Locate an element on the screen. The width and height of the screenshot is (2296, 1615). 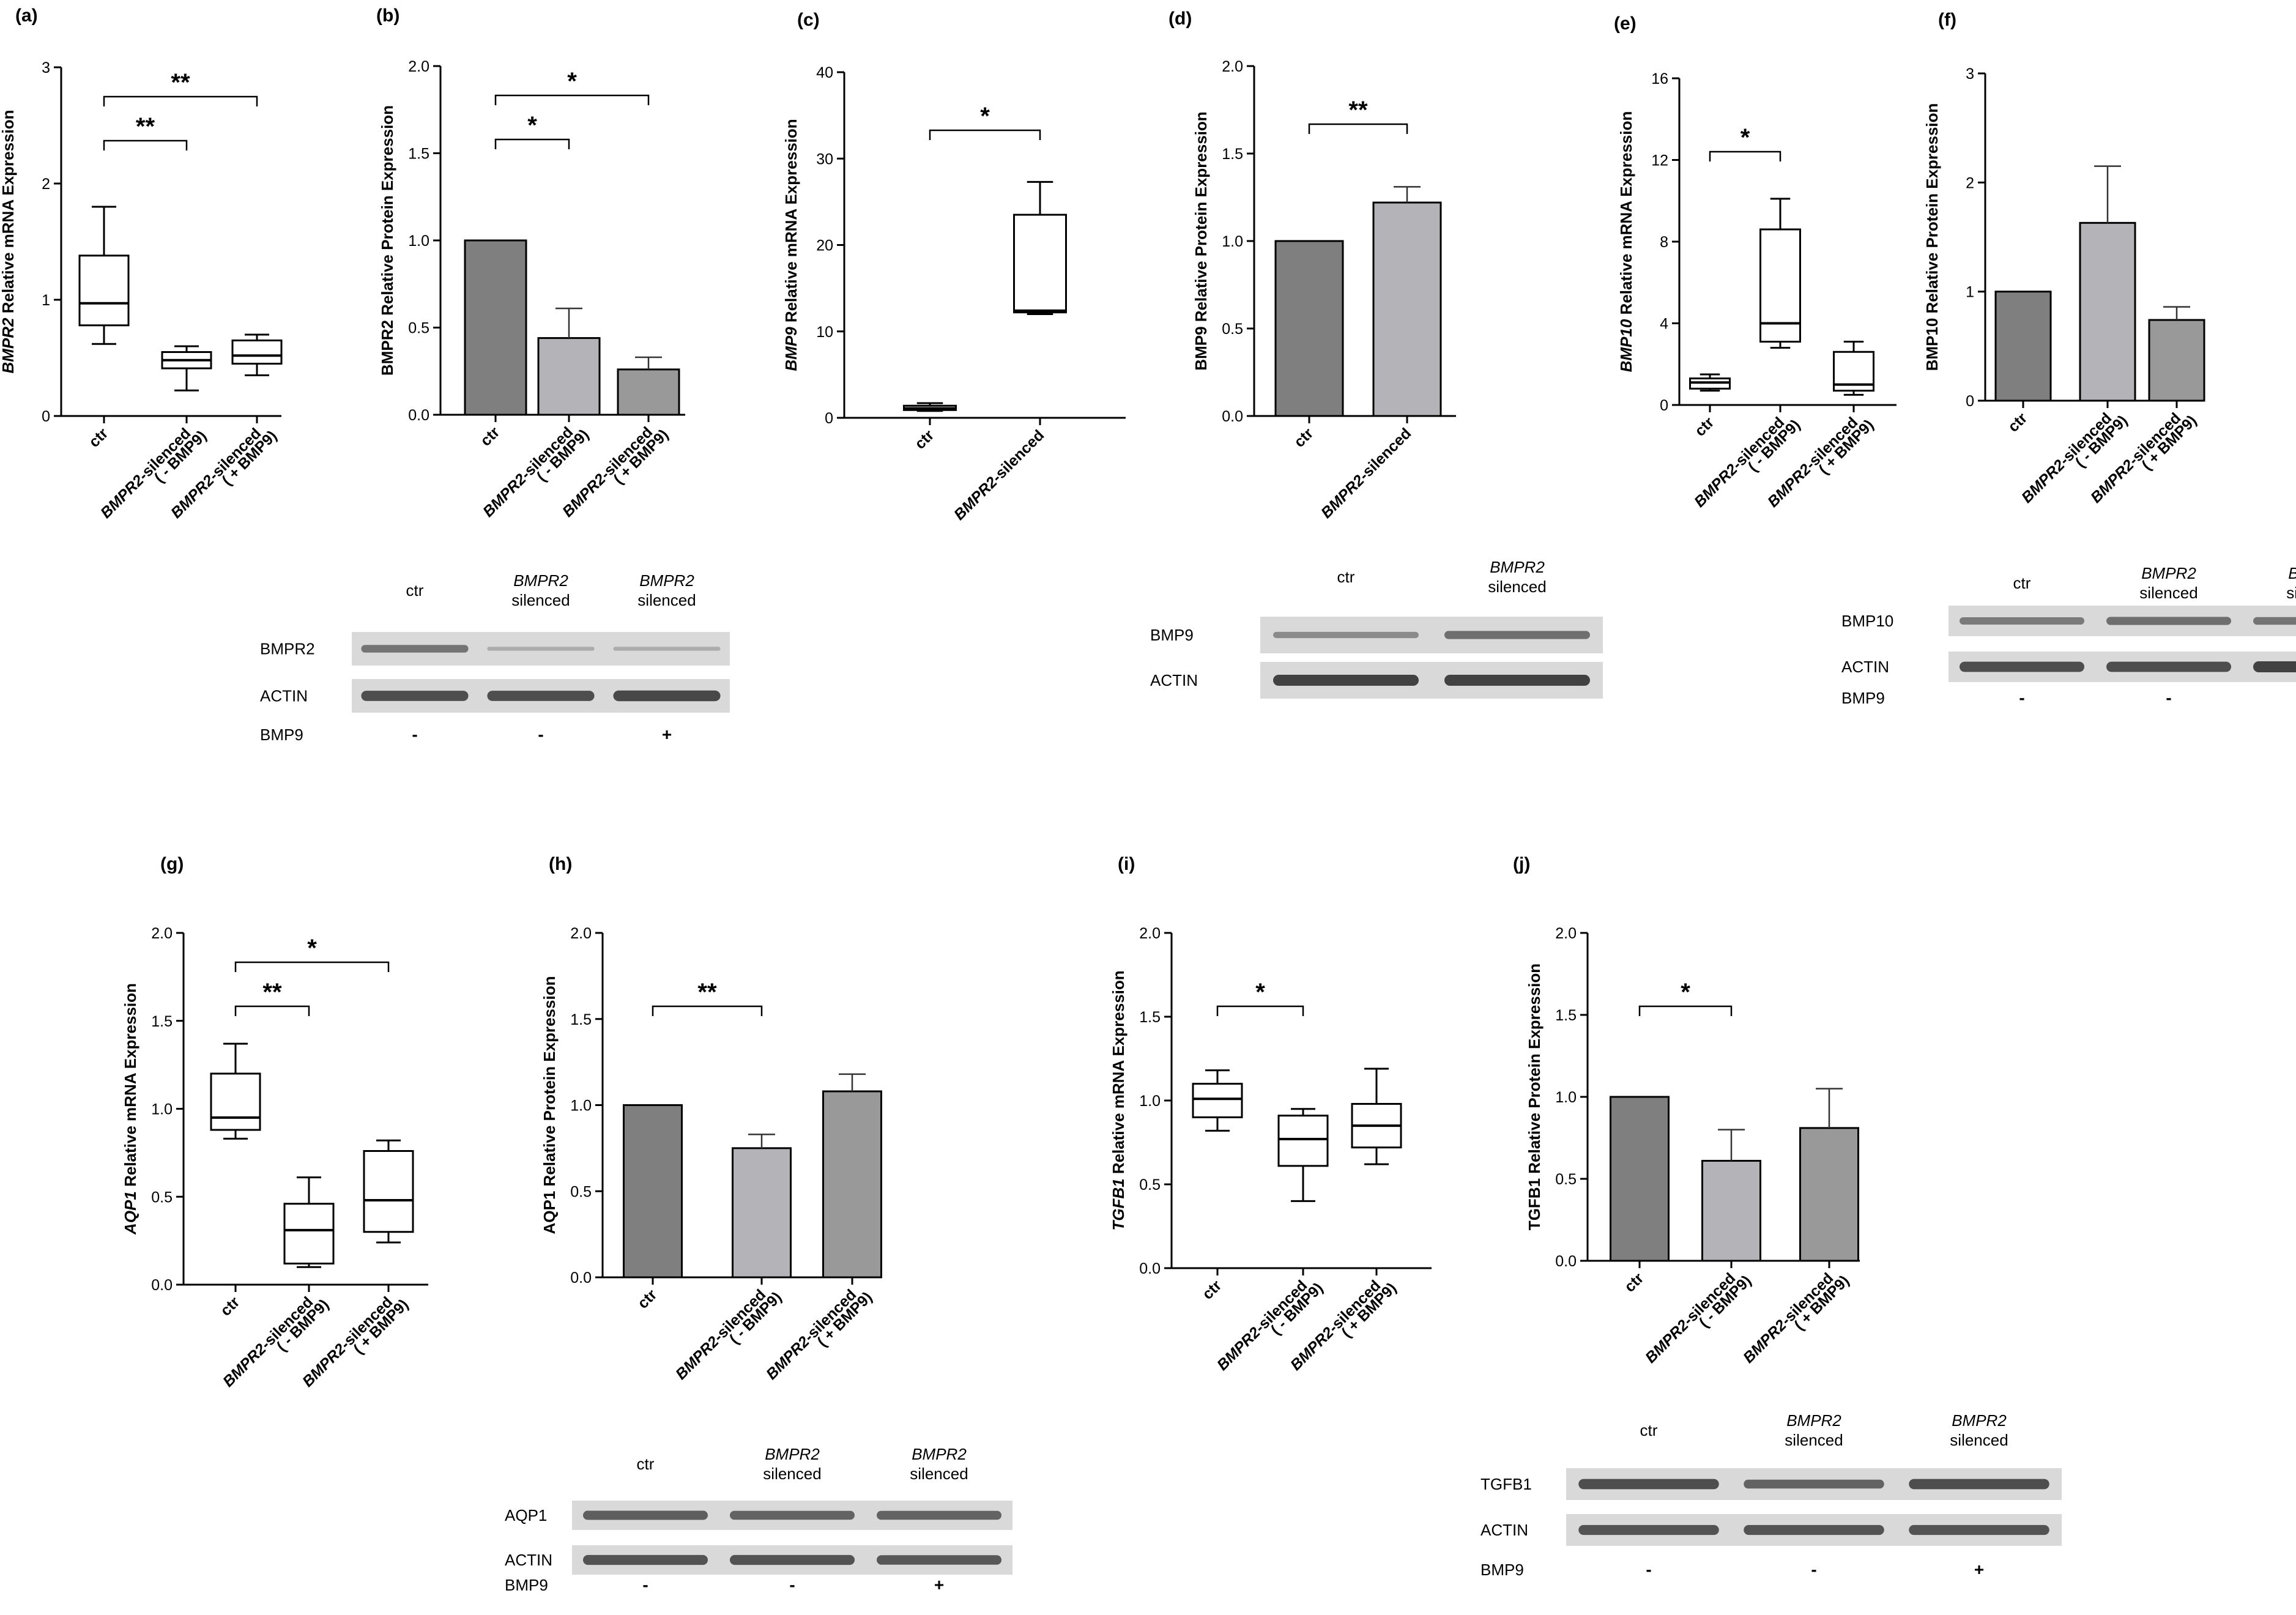
label-part: TGFB1 is located at coordinates (1118, 1204).